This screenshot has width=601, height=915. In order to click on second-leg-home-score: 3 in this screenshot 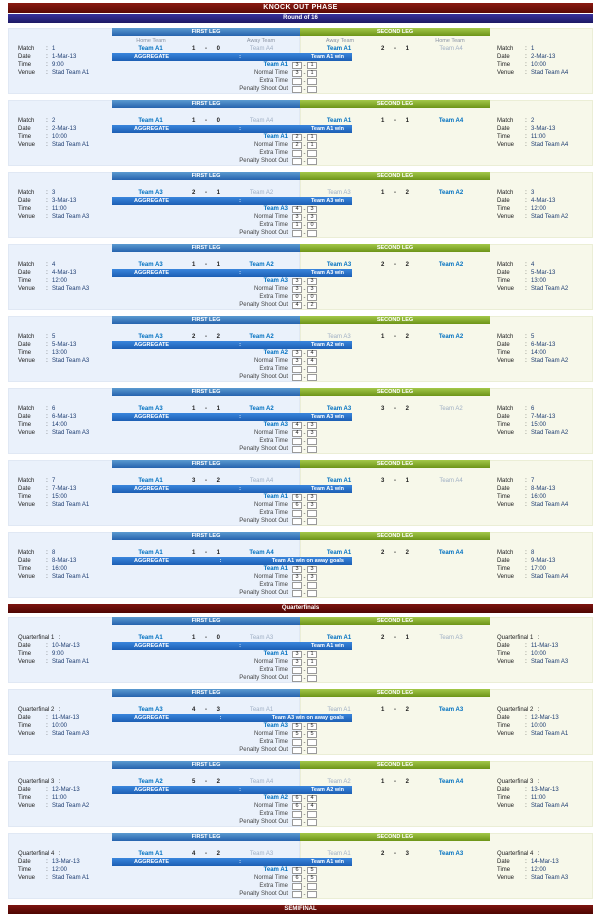, I will do `click(383, 481)`.